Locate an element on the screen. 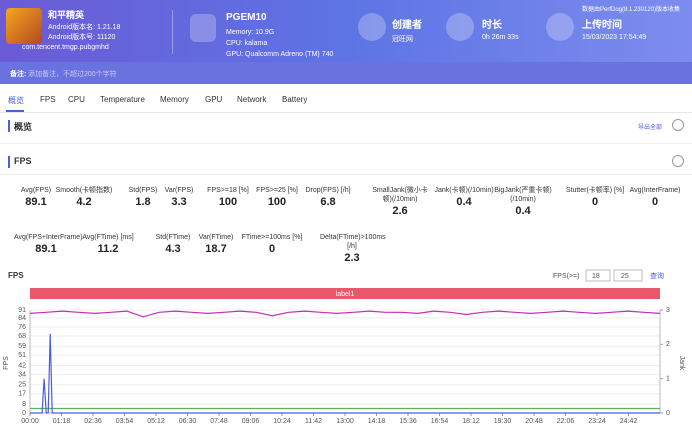 The image size is (692, 425). duration-icon is located at coordinates (460, 27).